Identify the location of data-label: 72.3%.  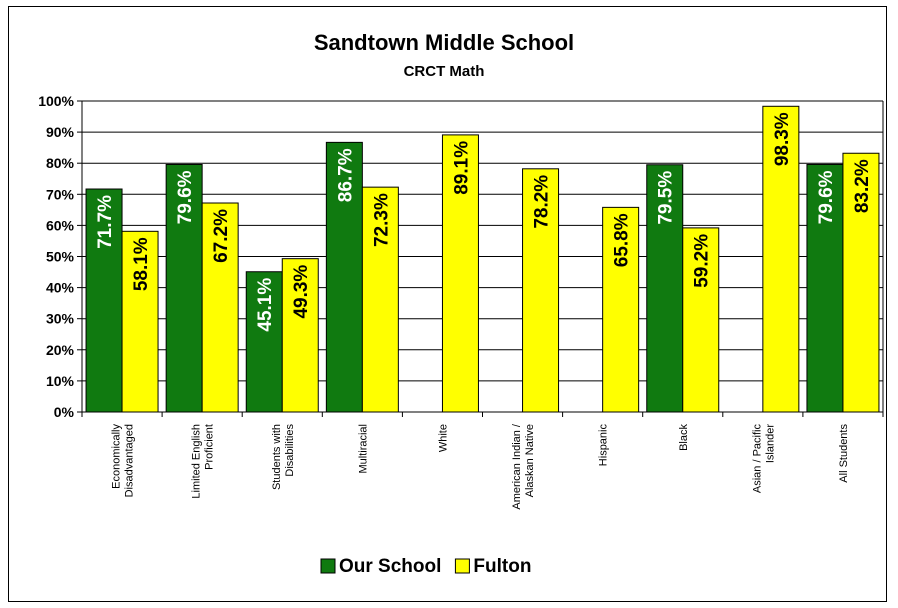
(381, 220).